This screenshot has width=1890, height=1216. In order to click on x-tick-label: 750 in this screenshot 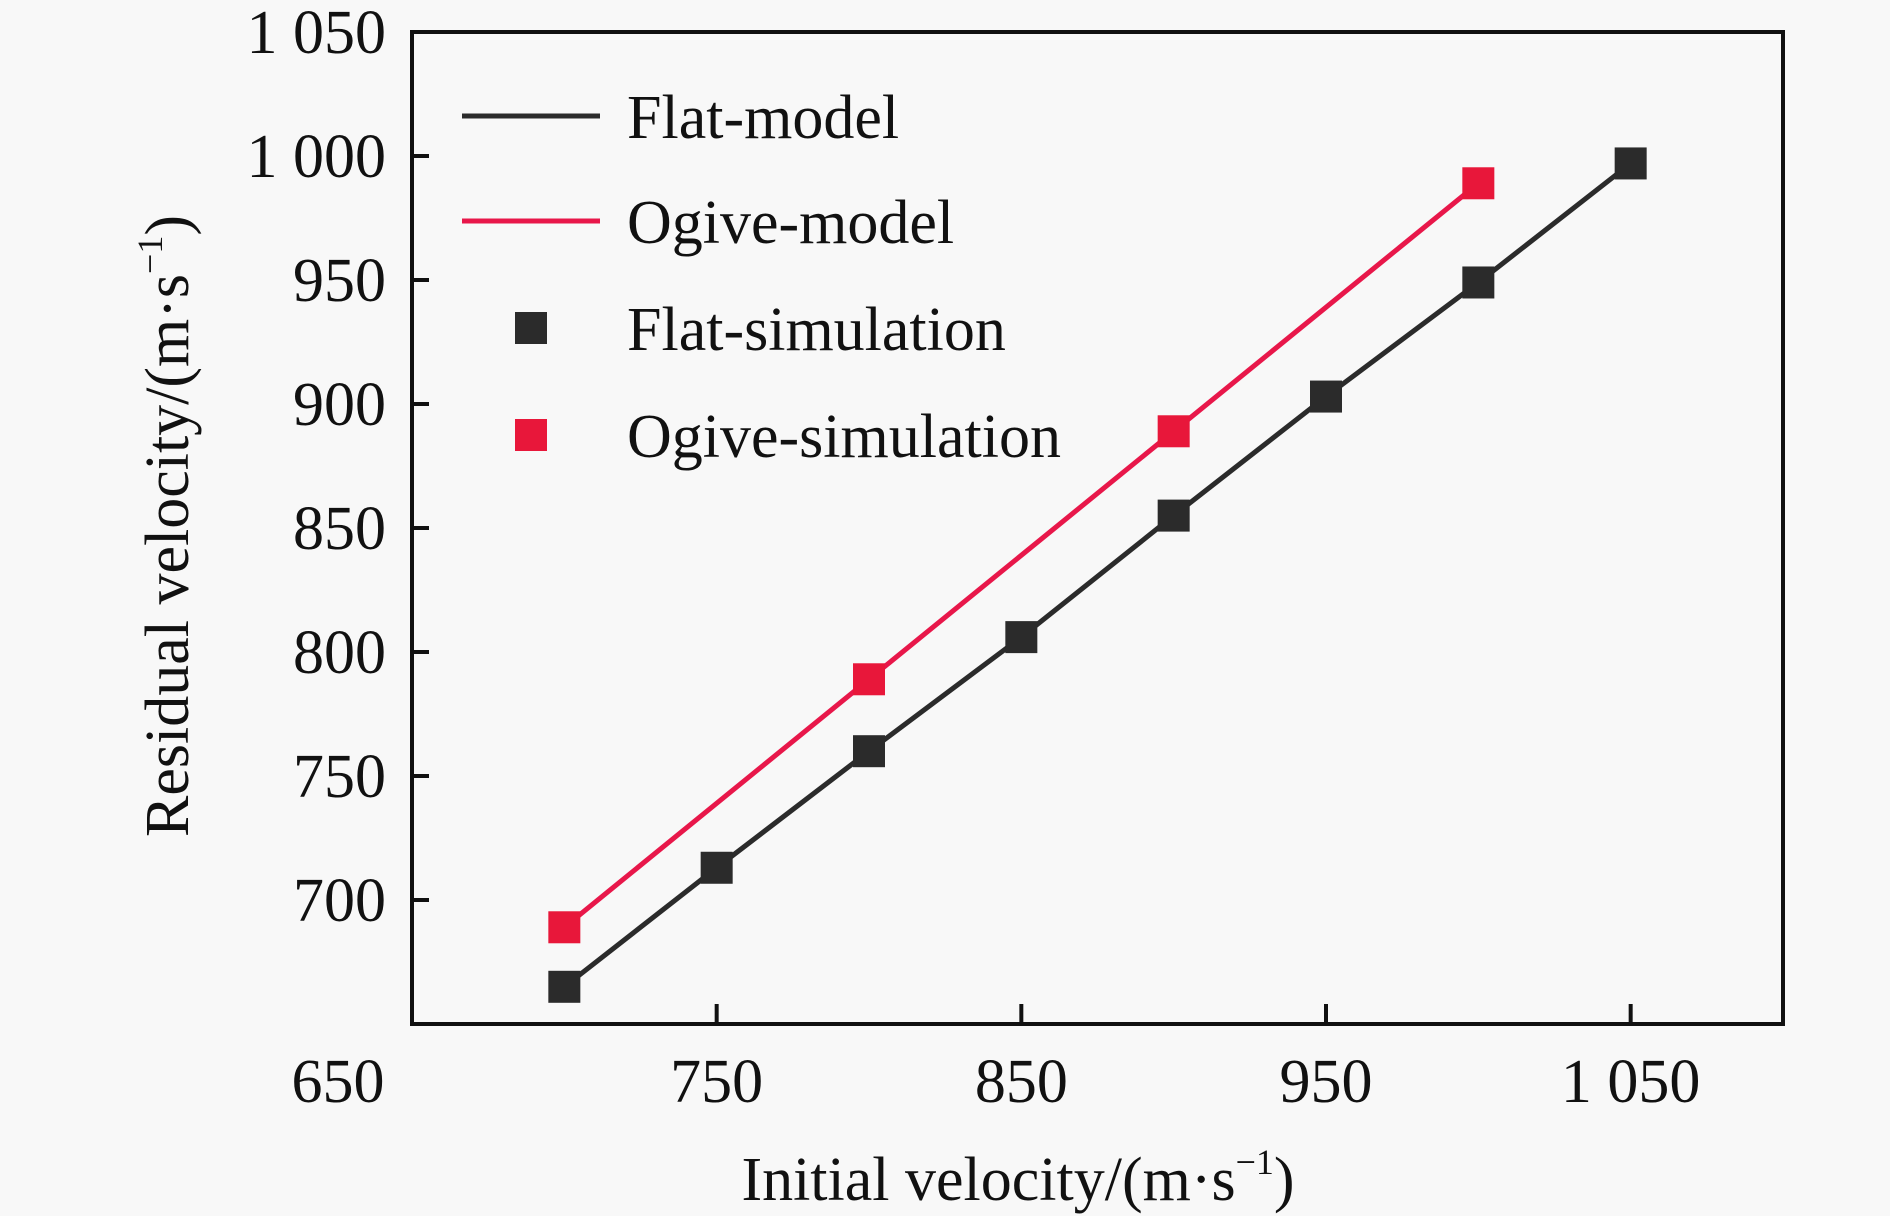, I will do `click(716, 1082)`.